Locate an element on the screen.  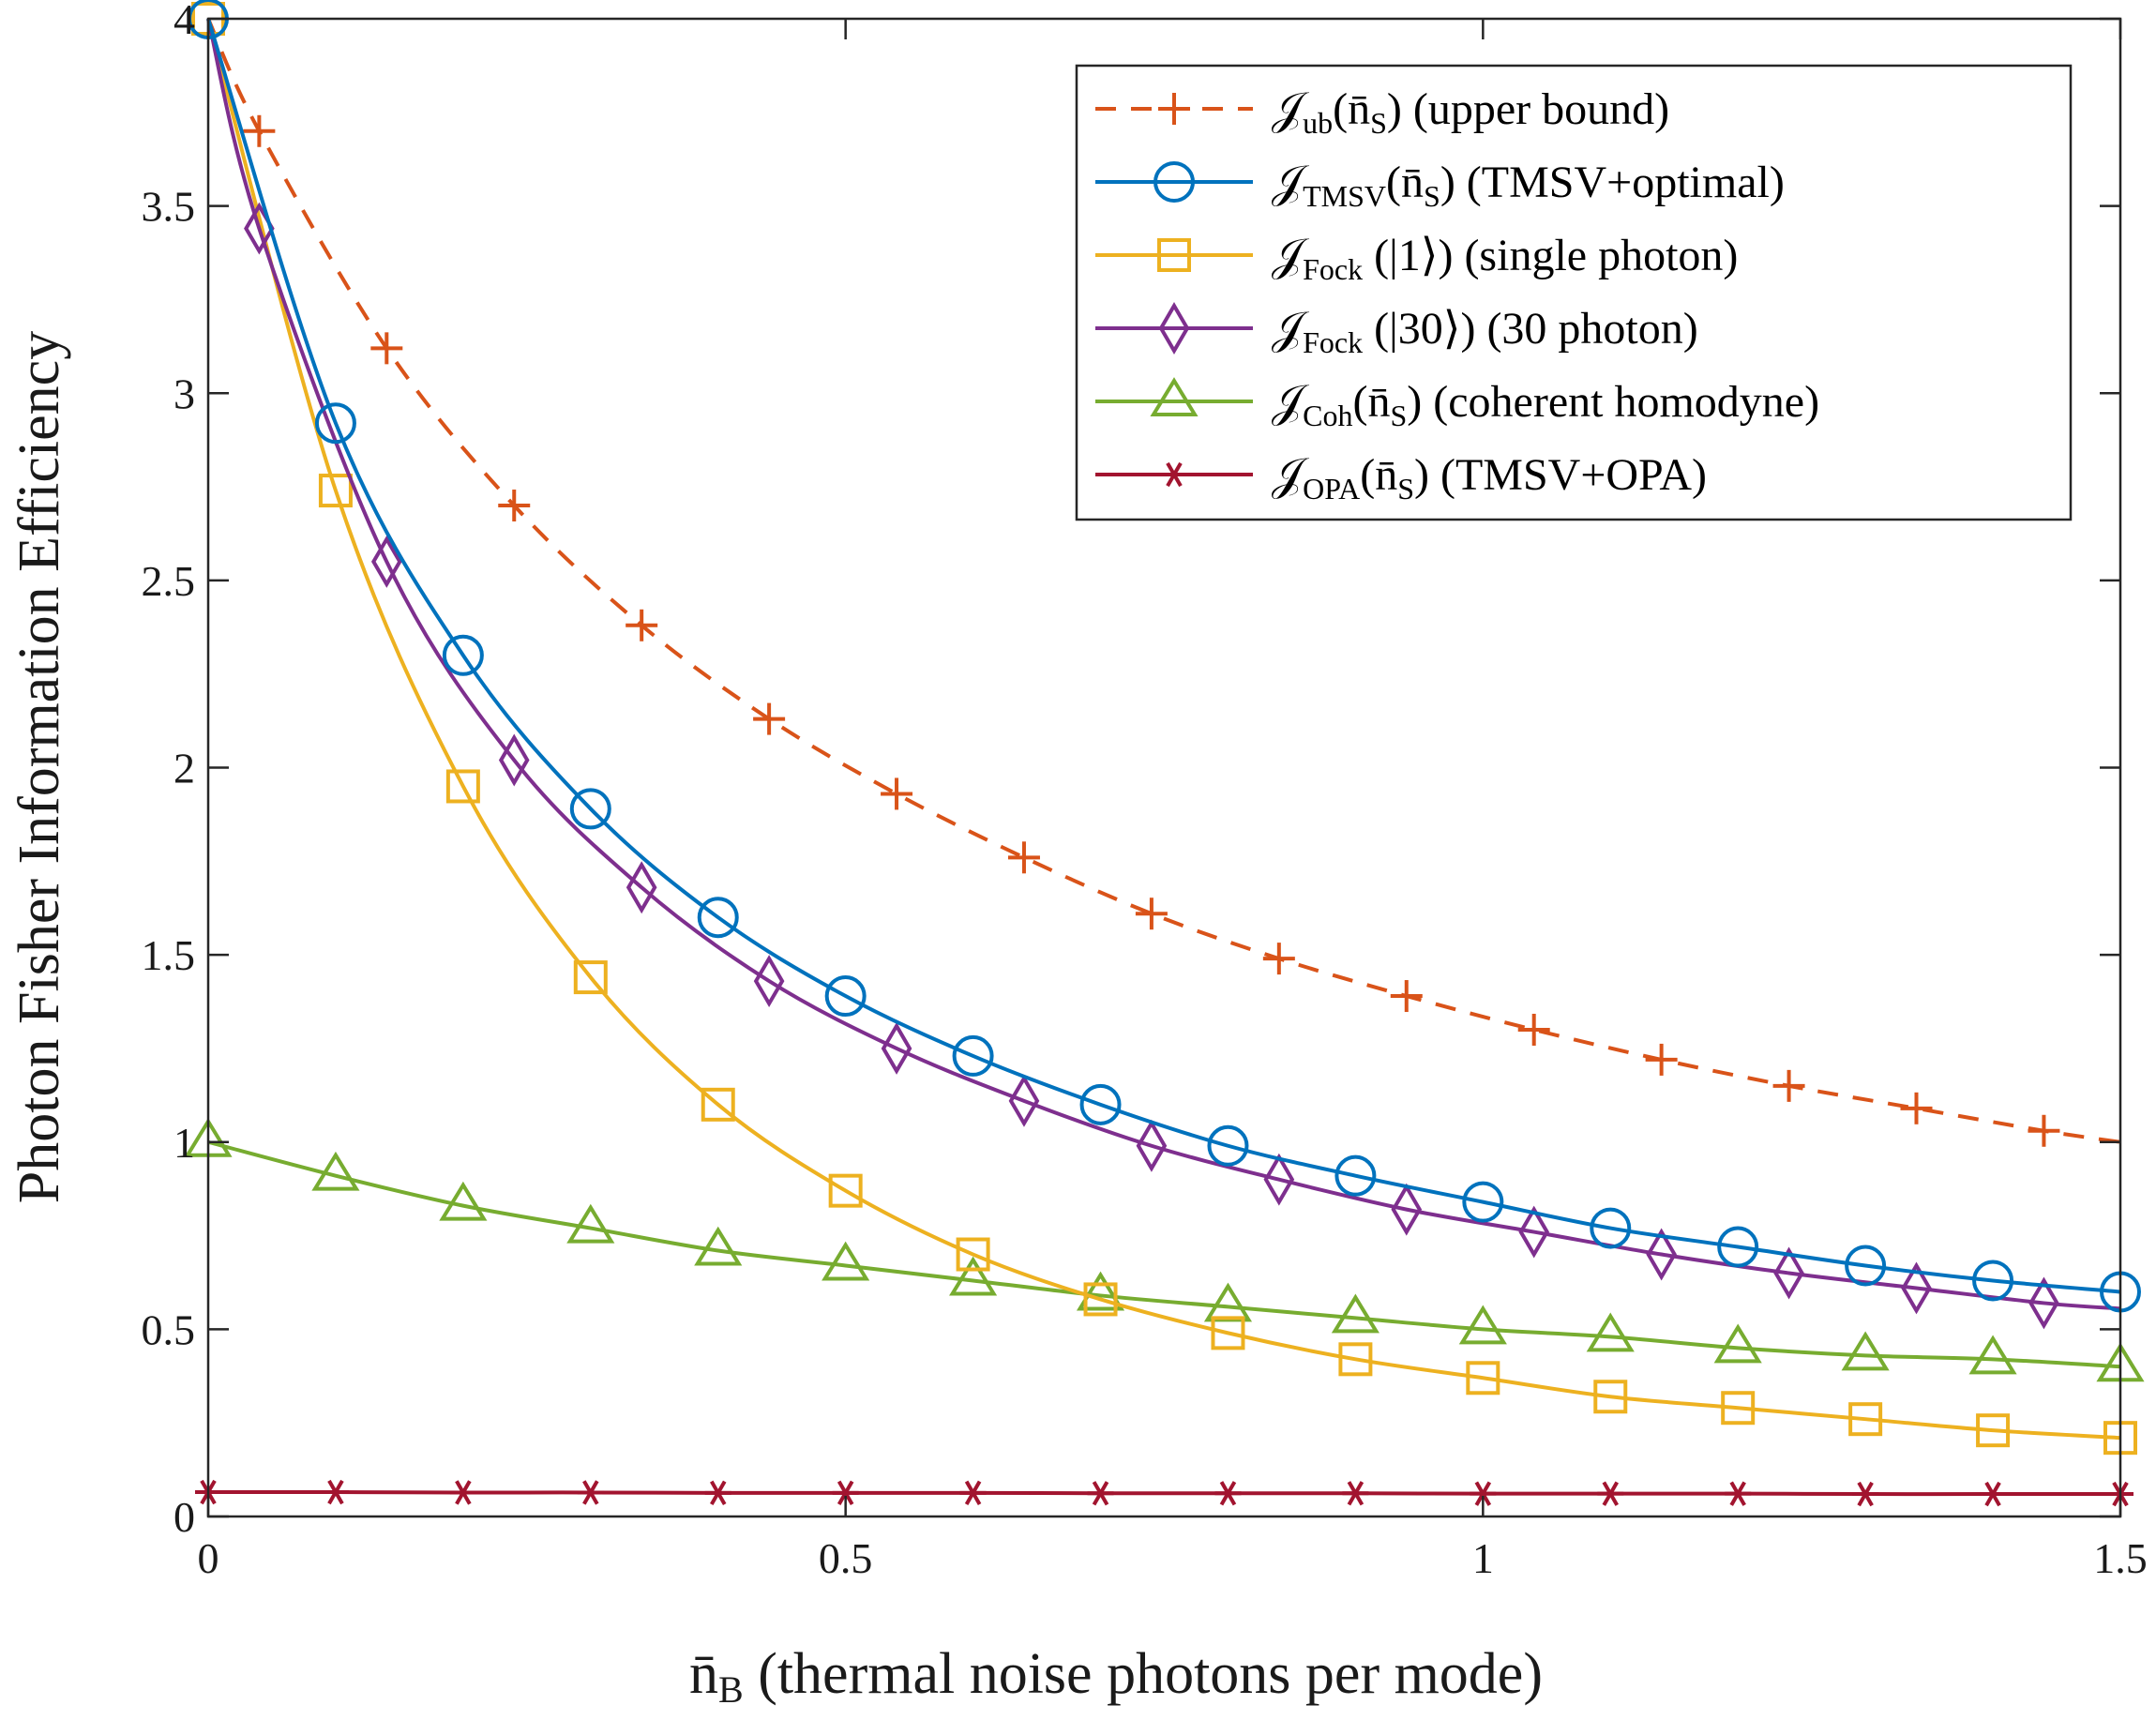
y-tick-label: 3 is located at coordinates (184, 393).